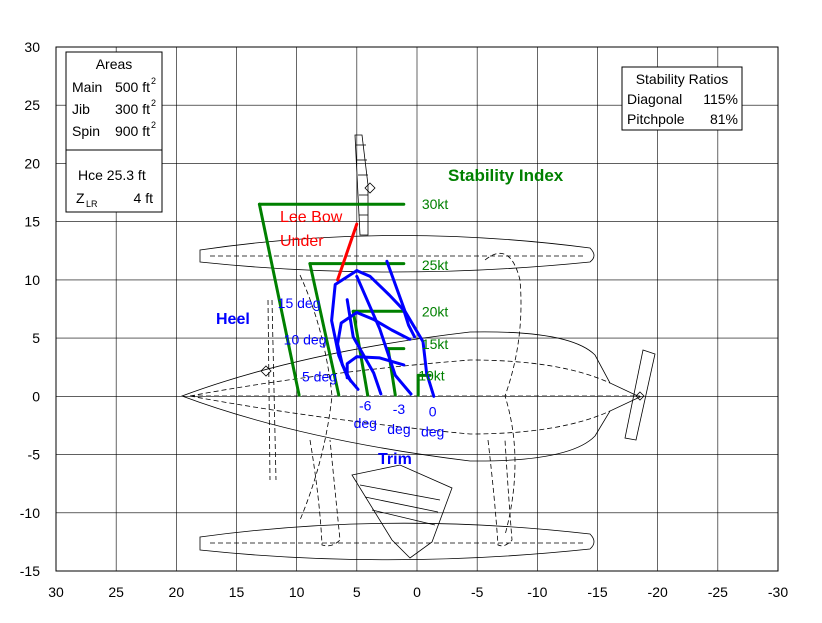 This screenshot has width=822, height=623. I want to click on trim-label: Trim, so click(395, 459).